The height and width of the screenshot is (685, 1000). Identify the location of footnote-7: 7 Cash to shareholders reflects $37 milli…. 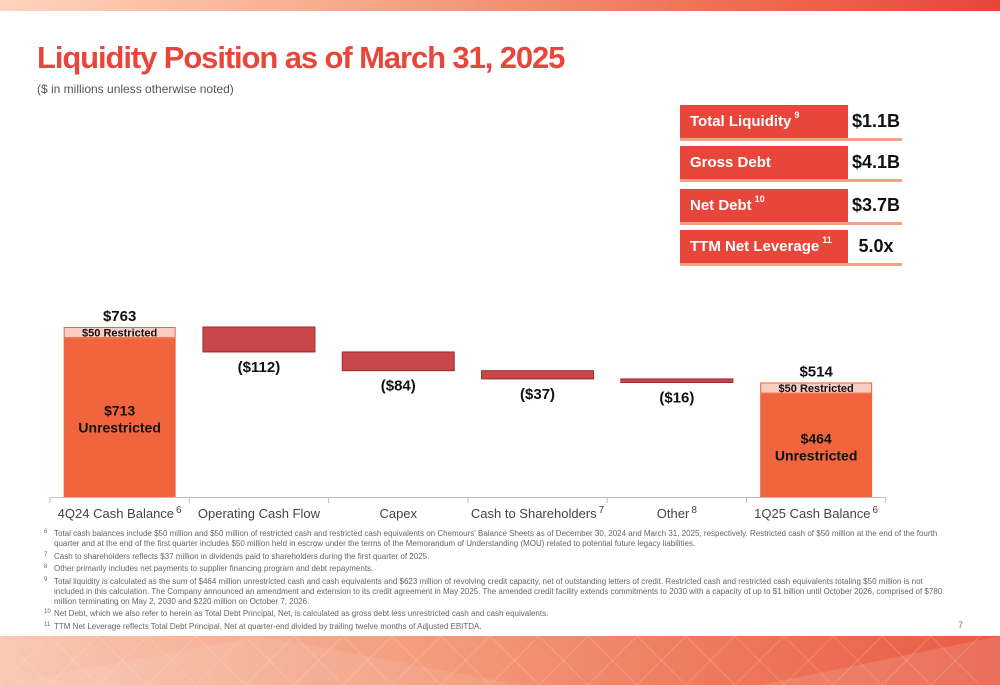
(237, 556).